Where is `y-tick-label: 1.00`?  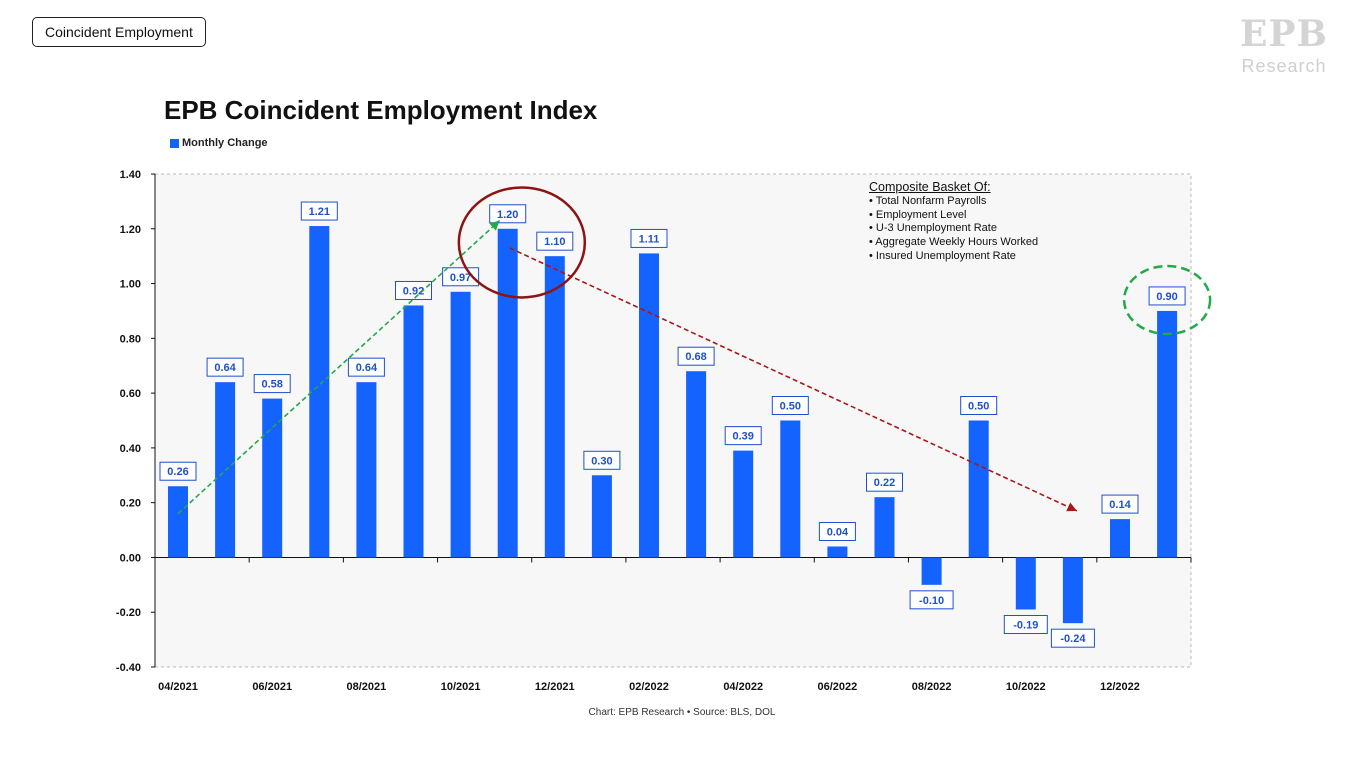 y-tick-label: 1.00 is located at coordinates (130, 285).